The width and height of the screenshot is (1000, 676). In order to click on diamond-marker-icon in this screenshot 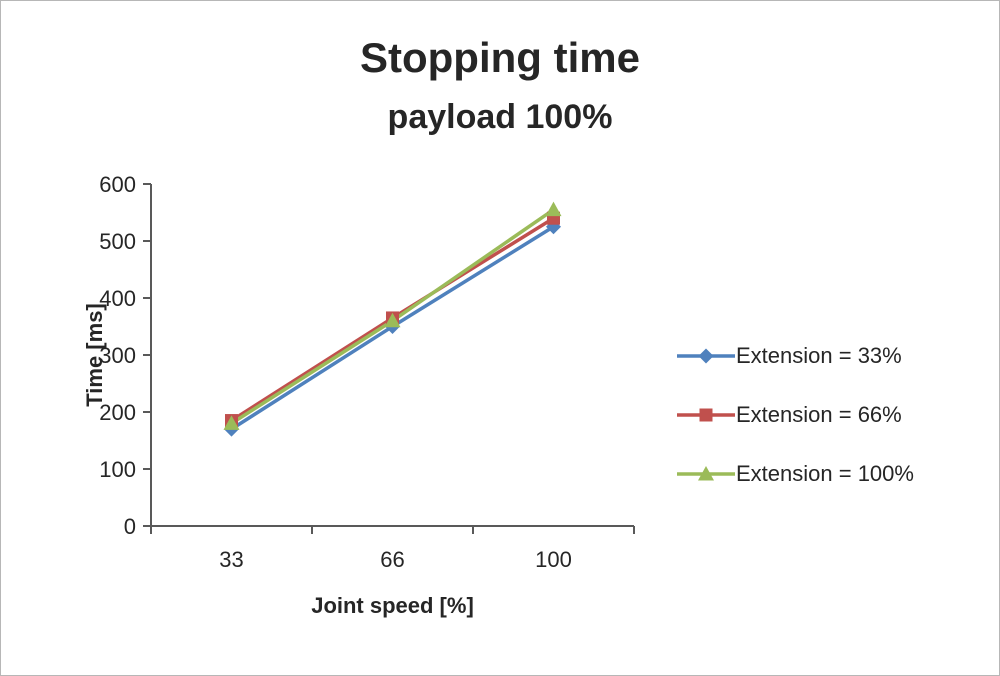, I will do `click(706, 356)`.